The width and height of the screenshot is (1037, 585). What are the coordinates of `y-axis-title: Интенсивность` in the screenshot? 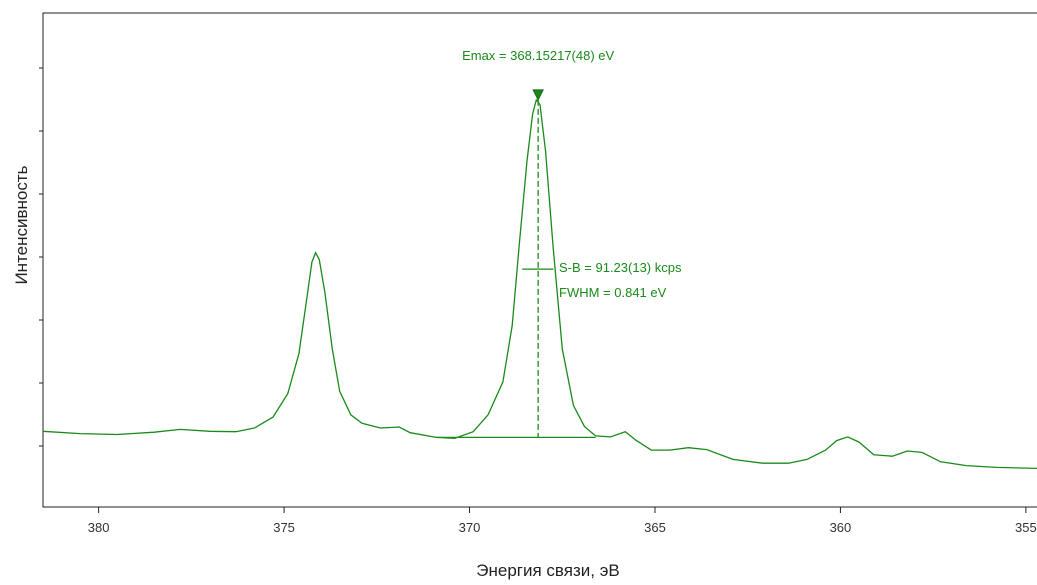 It's located at (21, 224).